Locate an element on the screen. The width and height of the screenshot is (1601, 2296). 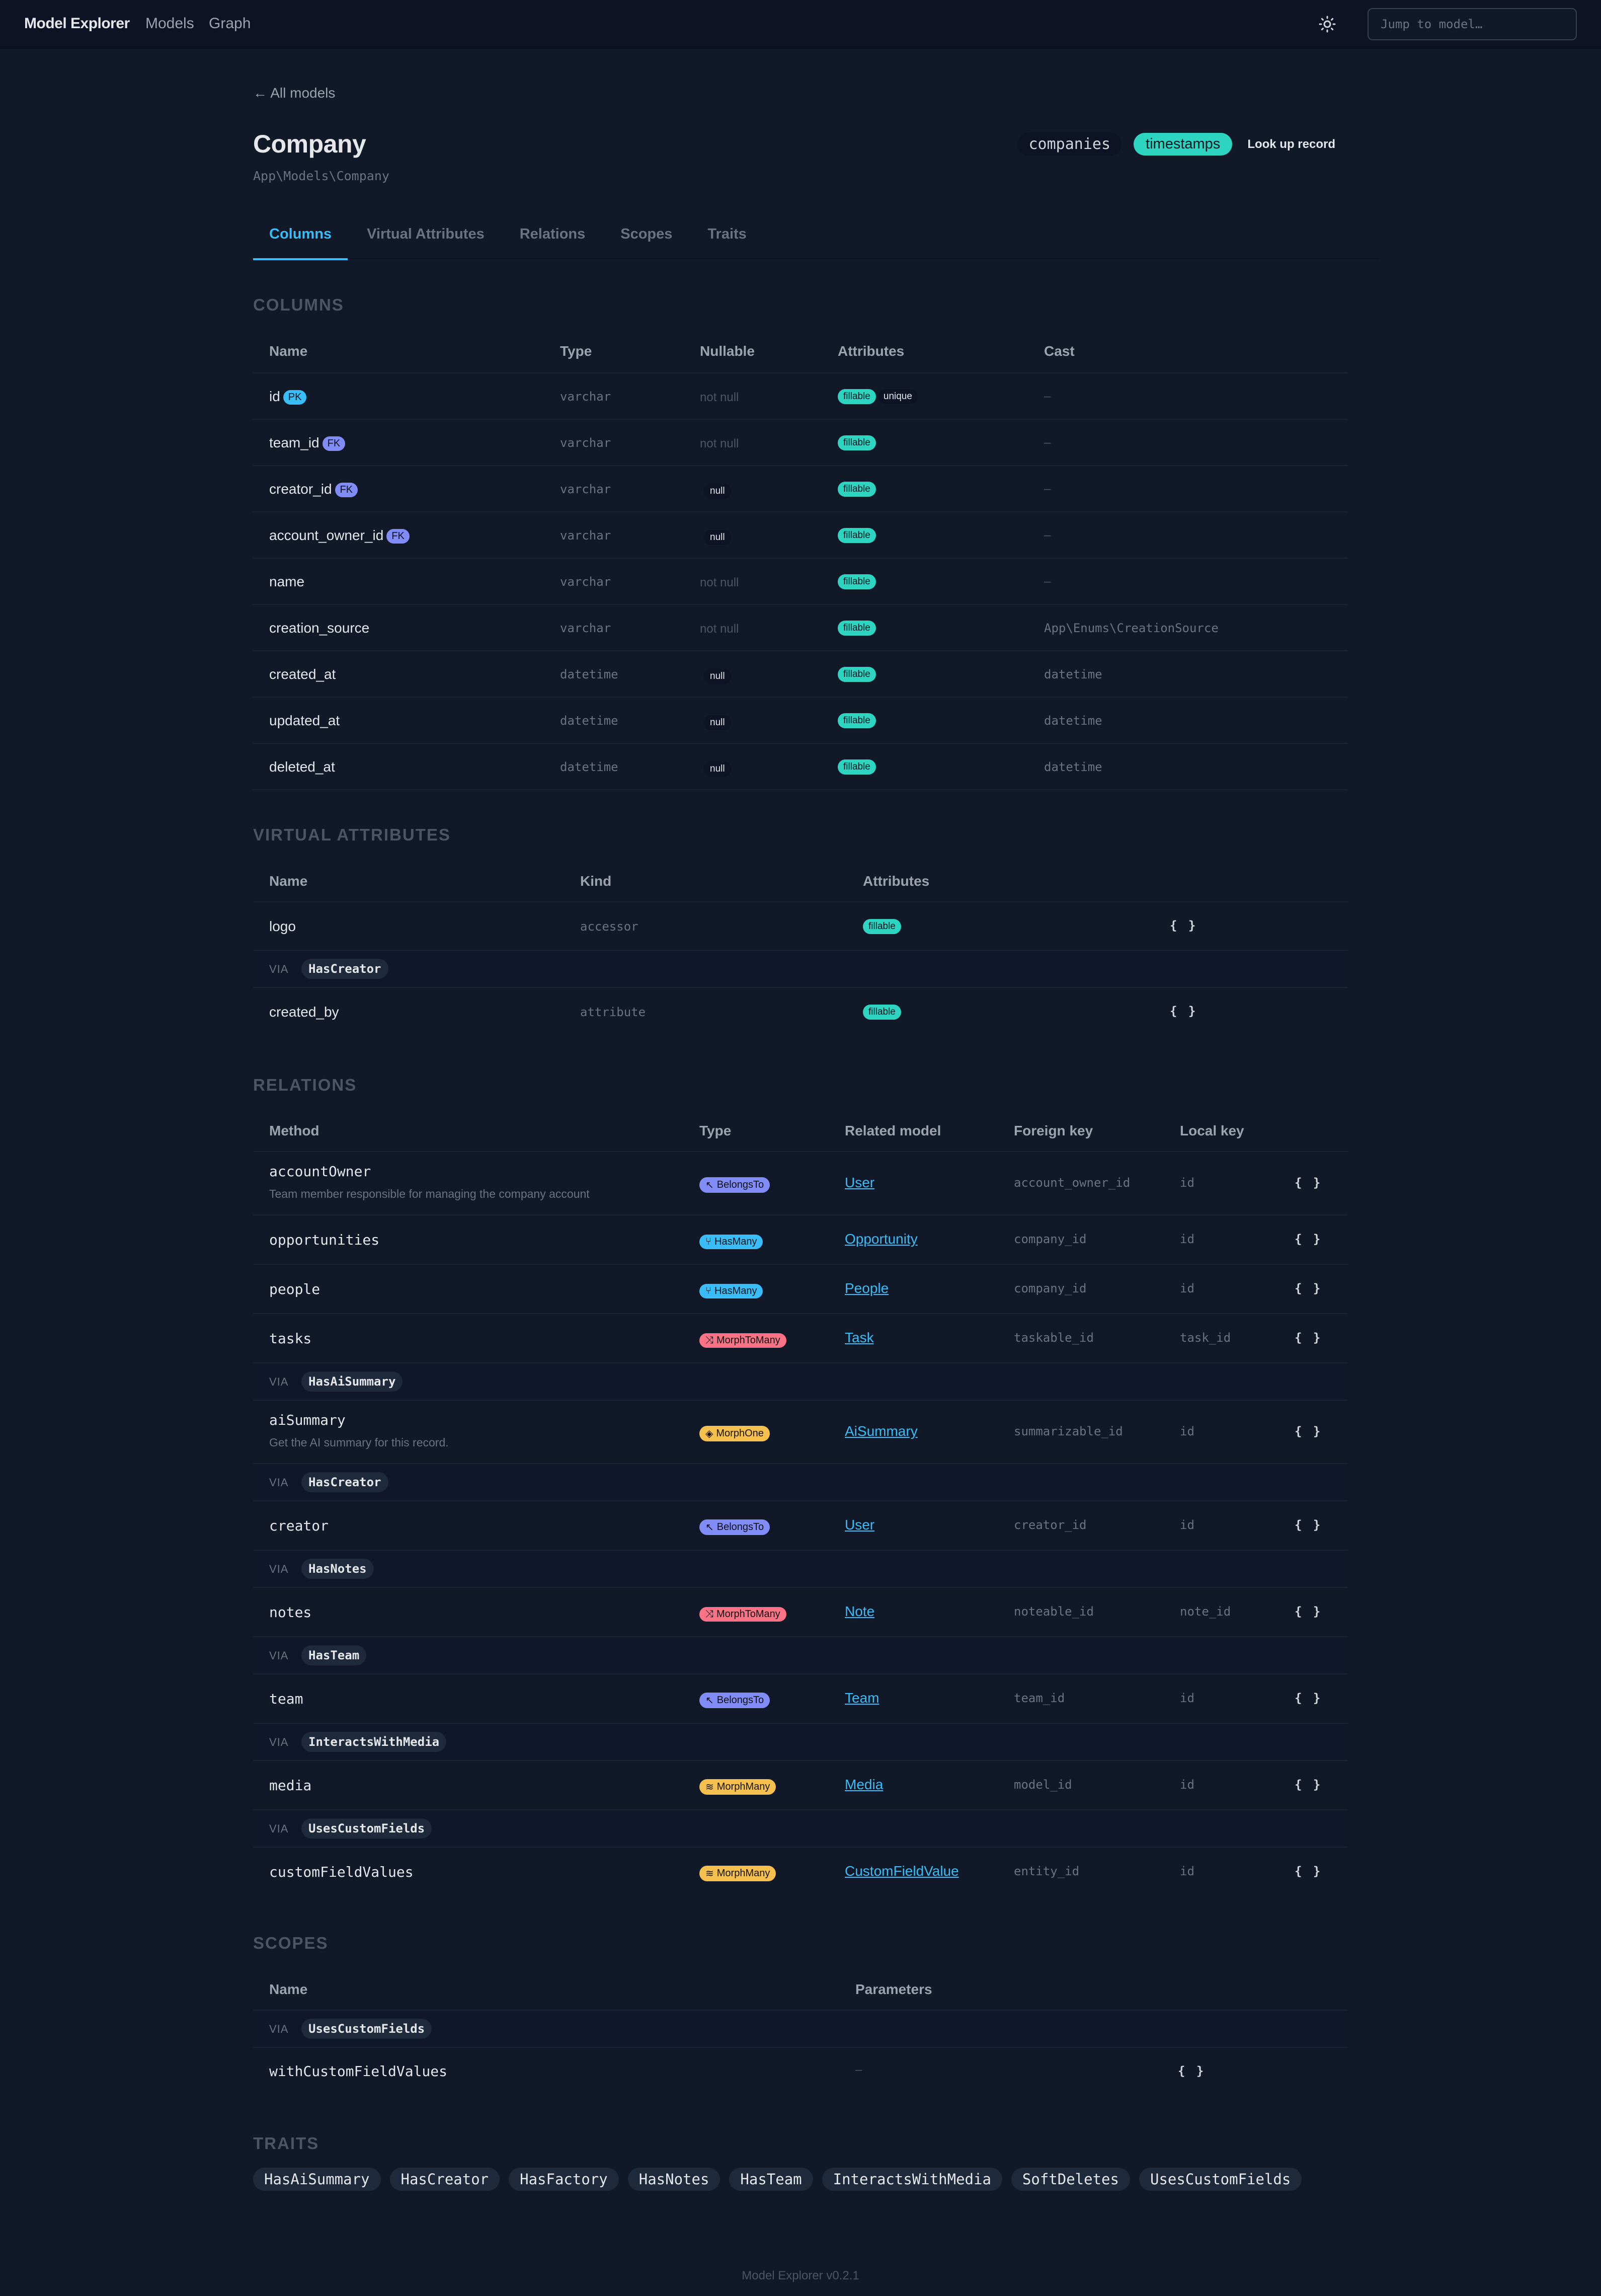
related-model-link: Task is located at coordinates (859, 1337).